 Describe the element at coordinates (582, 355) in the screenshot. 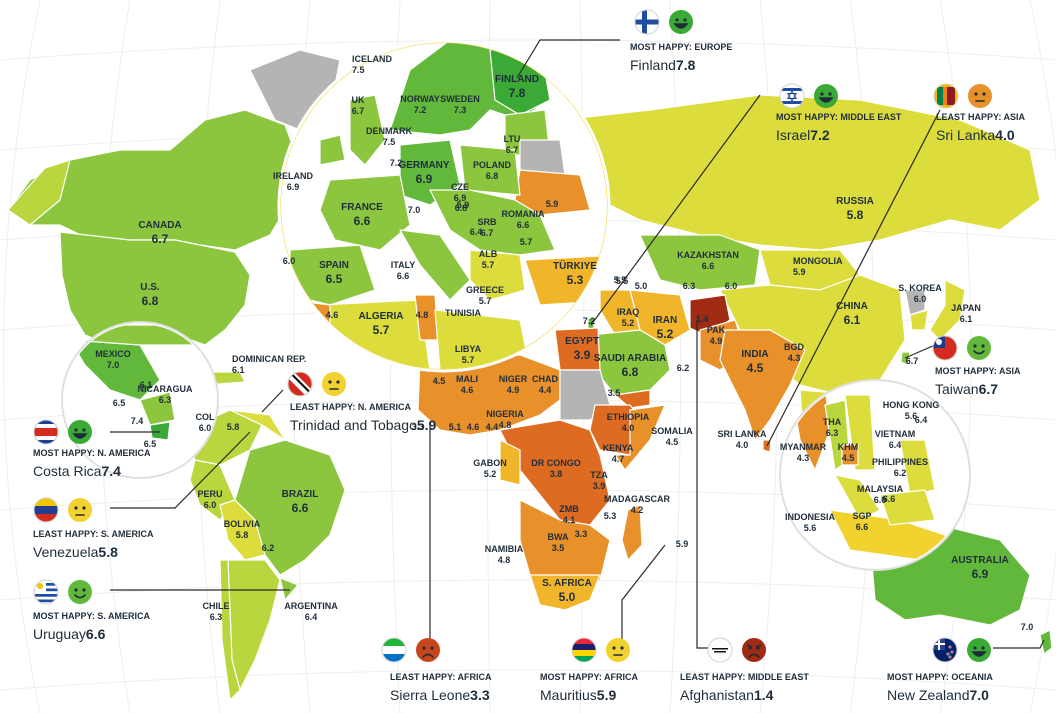

I see `happiness-score: 3.9` at that location.